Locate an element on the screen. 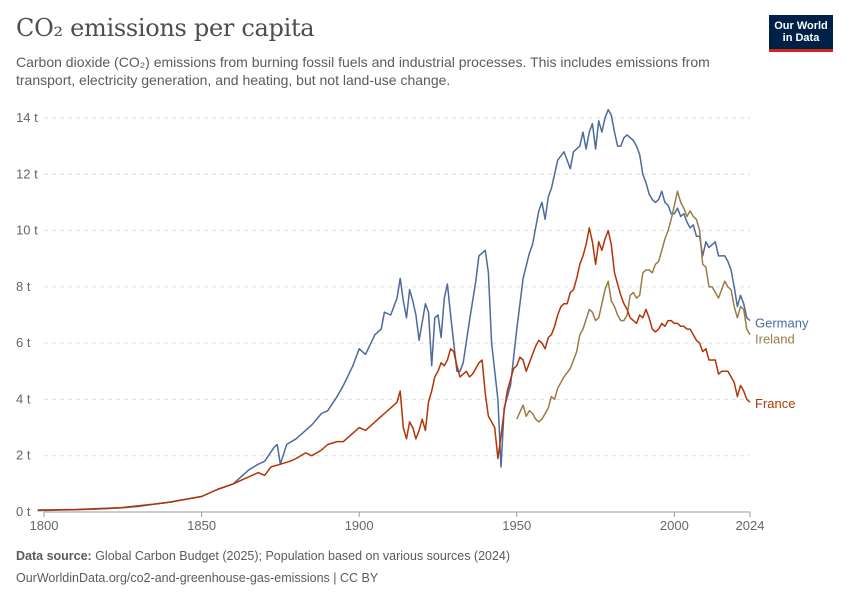 This screenshot has width=850, height=600. chart-title: CO₂ emissions per capita is located at coordinates (165, 28).